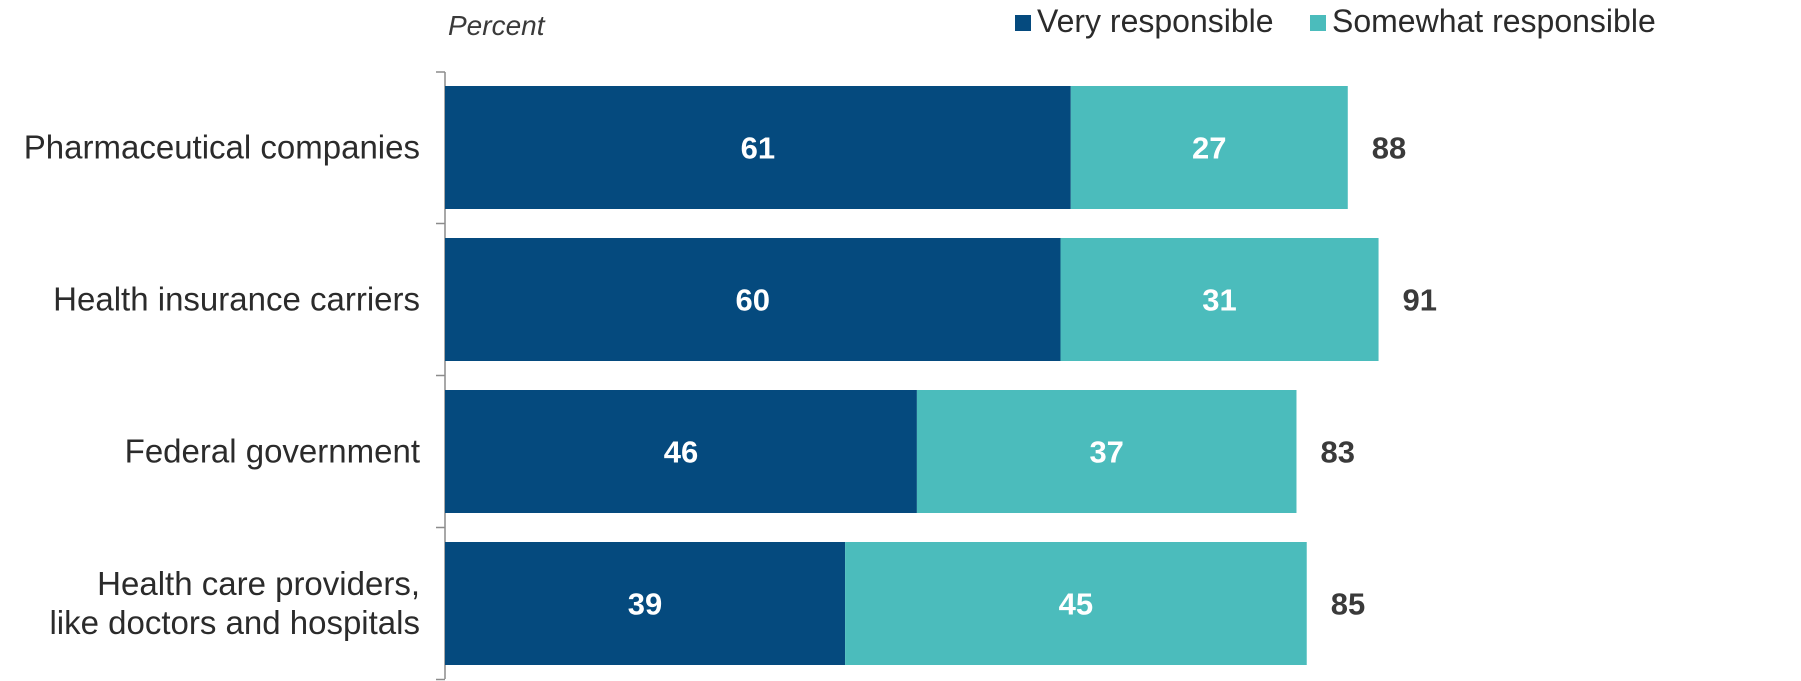 The width and height of the screenshot is (1801, 681). Describe the element at coordinates (1494, 21) in the screenshot. I see `legend-label-2: Somewhat responsible` at that location.